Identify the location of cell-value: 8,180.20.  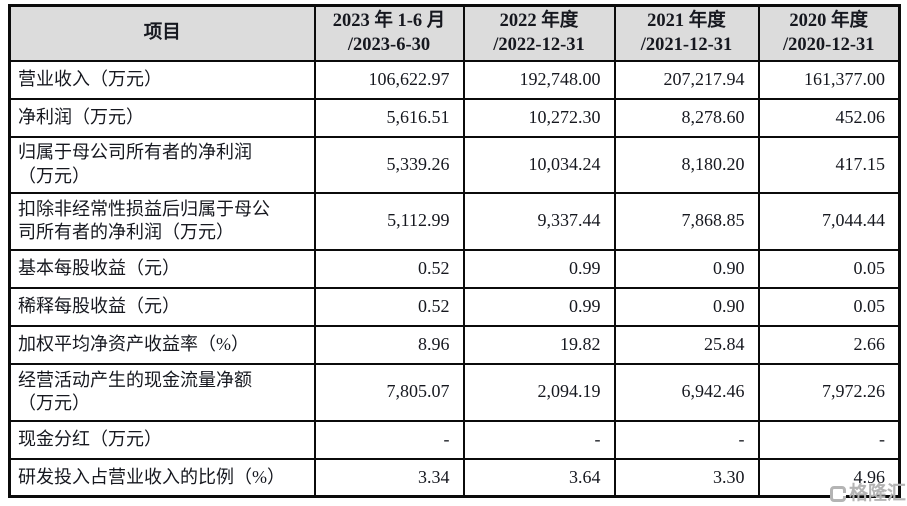
(686, 164).